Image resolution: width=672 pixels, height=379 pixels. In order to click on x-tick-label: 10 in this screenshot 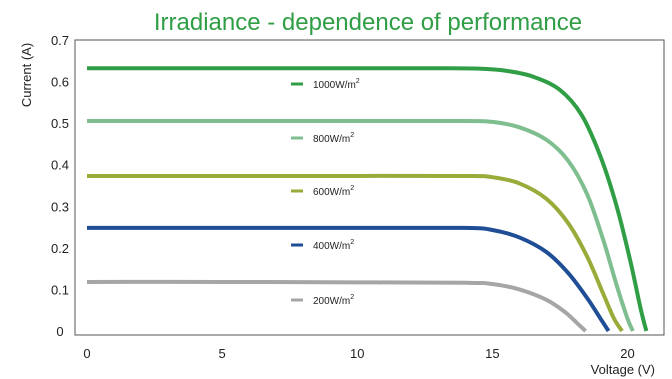, I will do `click(357, 353)`.